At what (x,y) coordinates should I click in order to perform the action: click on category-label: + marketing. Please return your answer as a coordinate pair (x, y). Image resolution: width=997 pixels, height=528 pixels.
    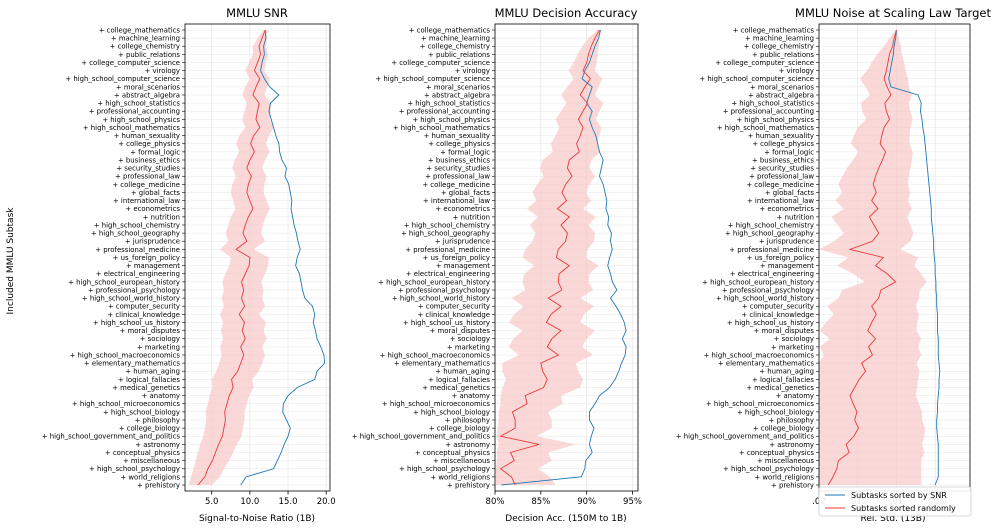
    Looking at the image, I should click on (792, 347).